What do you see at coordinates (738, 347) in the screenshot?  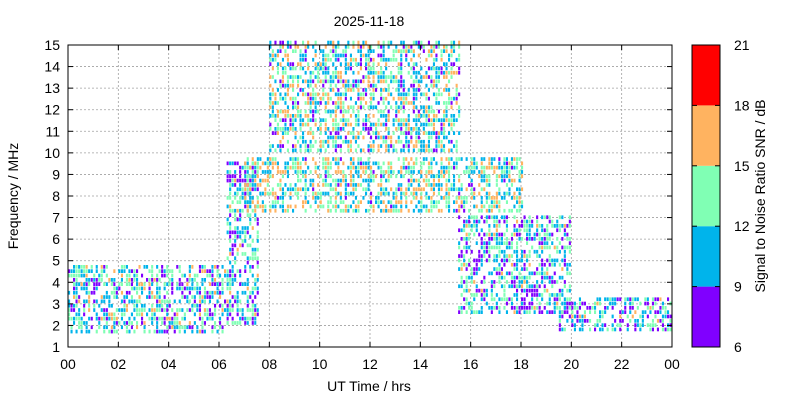 I see `colorbar-tick-label: 6` at bounding box center [738, 347].